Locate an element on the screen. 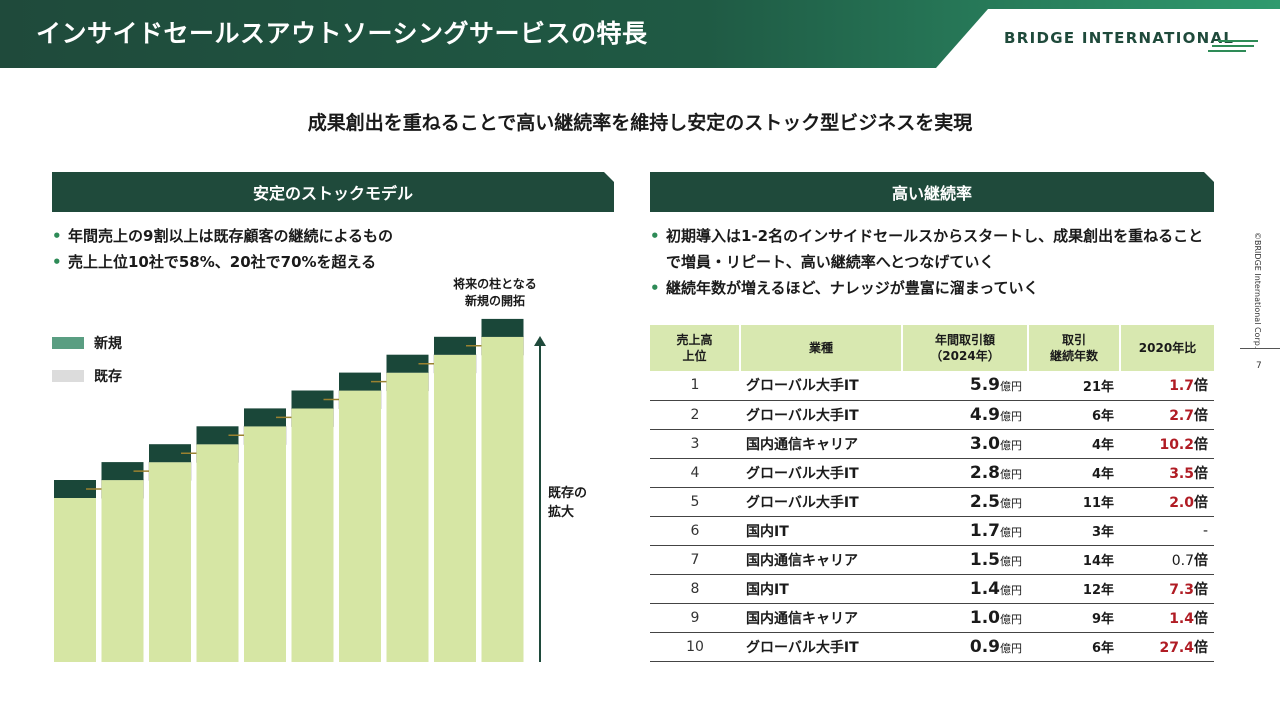 The height and width of the screenshot is (720, 1280). annotation-existing-expansion: 既存の 拡大 is located at coordinates (567, 503).